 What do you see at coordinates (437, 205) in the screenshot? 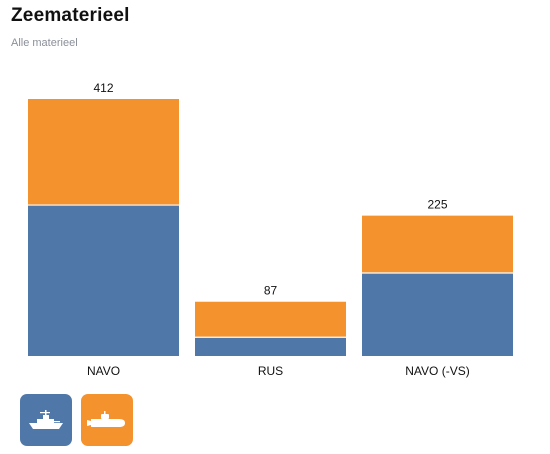
I see `bar-total-label: 225` at bounding box center [437, 205].